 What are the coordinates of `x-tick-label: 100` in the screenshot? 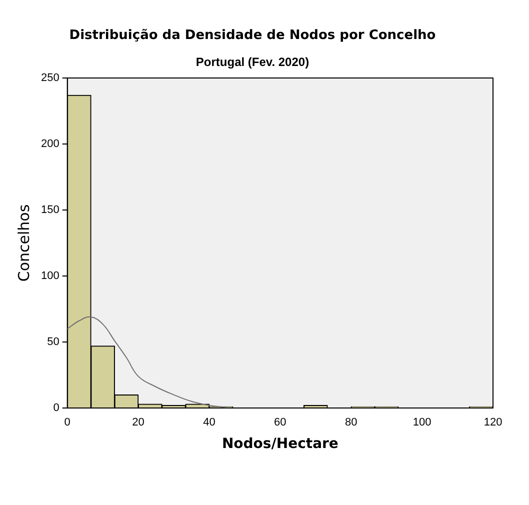 It's located at (422, 422).